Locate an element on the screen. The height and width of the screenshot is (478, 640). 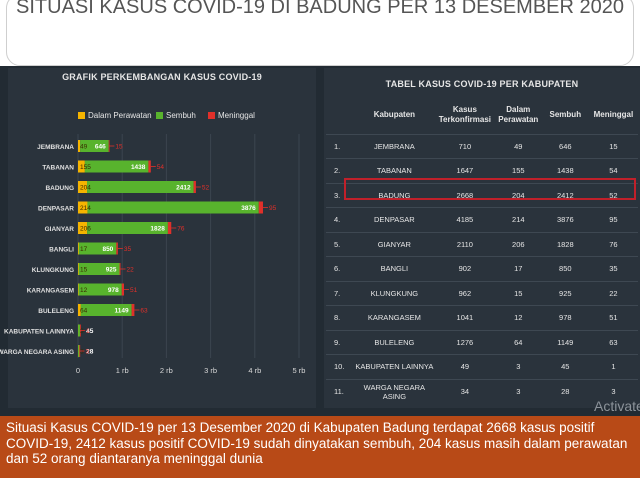
table-row: 5. GIANYAR 2110 206 1828 76 is located at coordinates (482, 244).